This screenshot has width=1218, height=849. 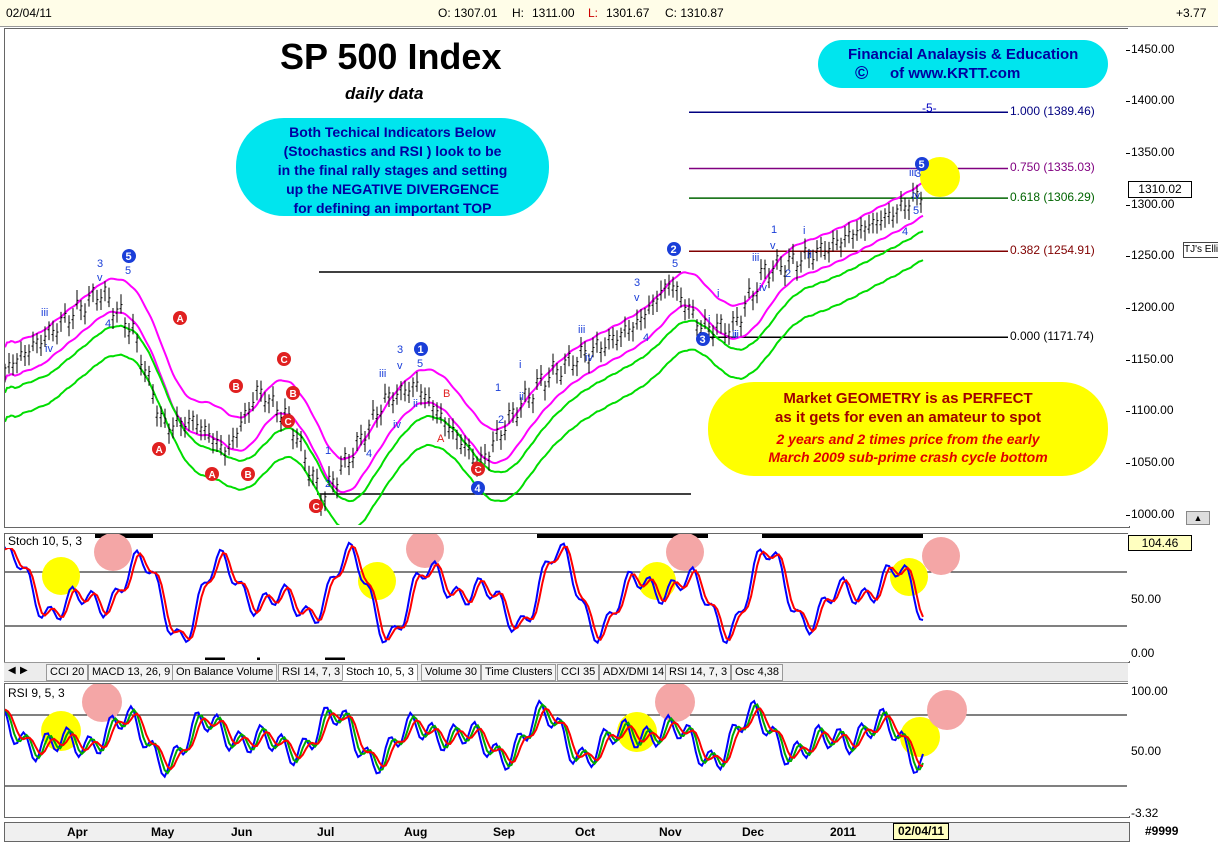 What do you see at coordinates (113, 552) in the screenshot?
I see `stoch-pink-marker` at bounding box center [113, 552].